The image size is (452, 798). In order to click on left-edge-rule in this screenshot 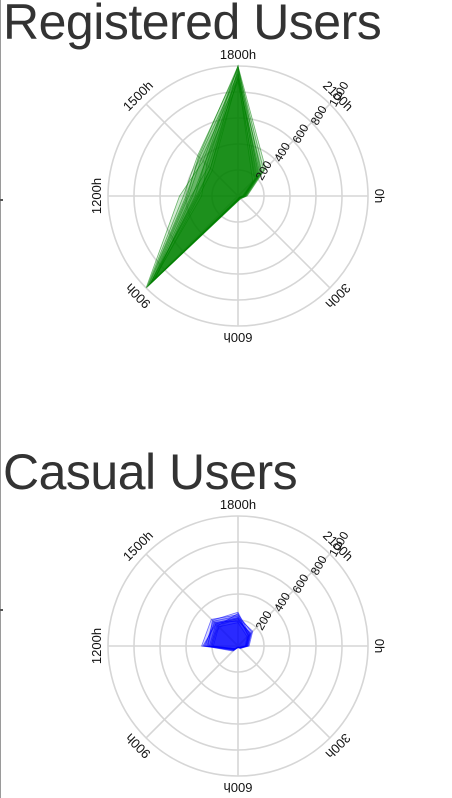, I will do `click(0, 399)`.